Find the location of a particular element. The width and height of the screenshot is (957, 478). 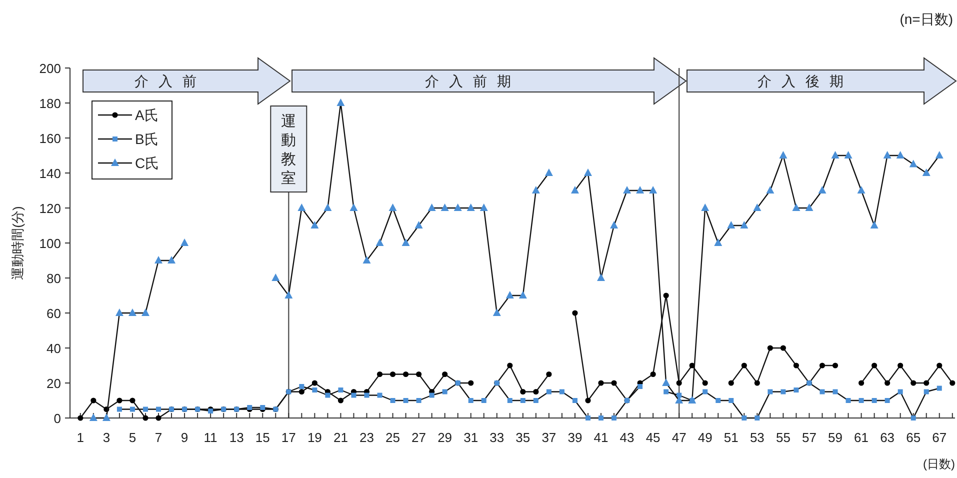

y-tick-label: 0 is located at coordinates (57, 418).